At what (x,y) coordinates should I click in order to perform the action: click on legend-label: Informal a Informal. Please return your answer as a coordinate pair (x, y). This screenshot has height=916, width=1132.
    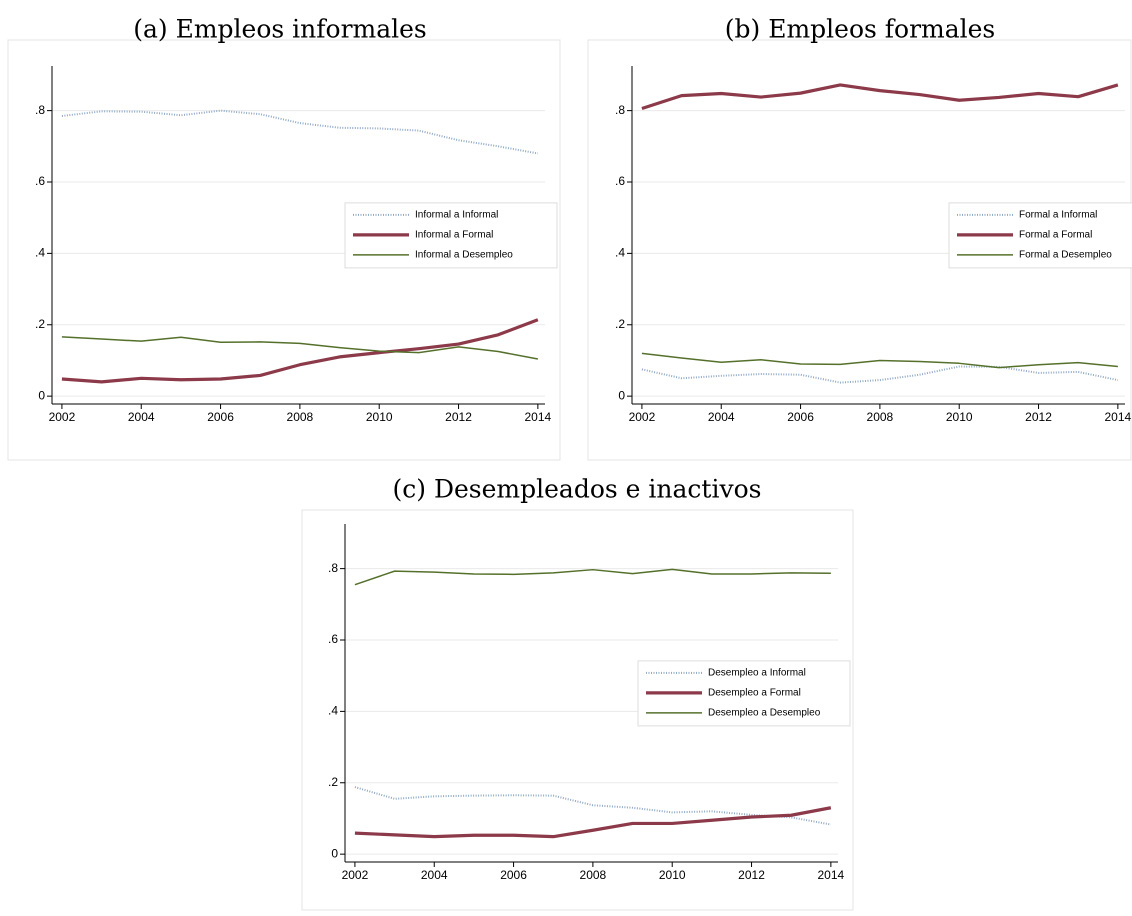
    Looking at the image, I should click on (456, 215).